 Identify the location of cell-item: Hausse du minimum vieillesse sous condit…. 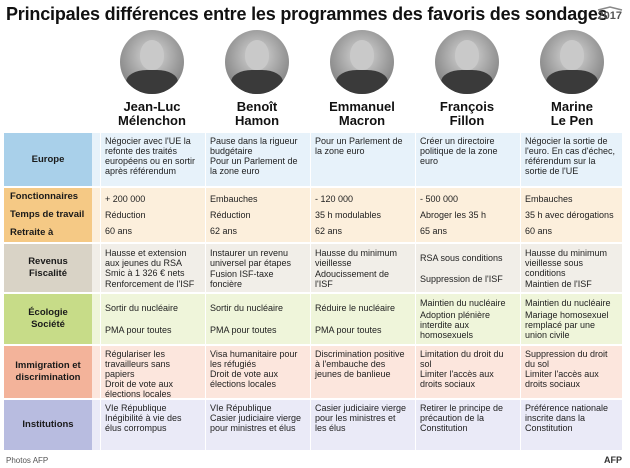
(566, 262).